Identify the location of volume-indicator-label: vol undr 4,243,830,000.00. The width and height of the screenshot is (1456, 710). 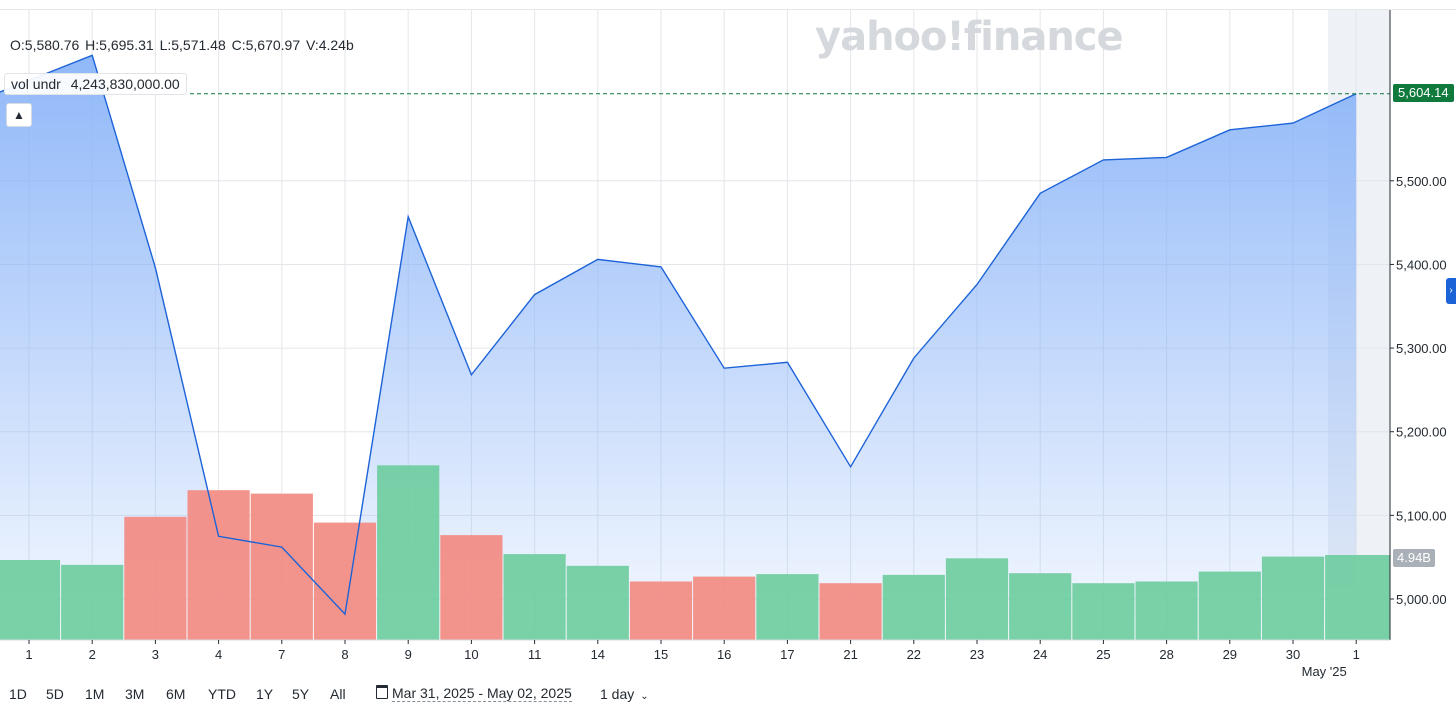
(95, 84).